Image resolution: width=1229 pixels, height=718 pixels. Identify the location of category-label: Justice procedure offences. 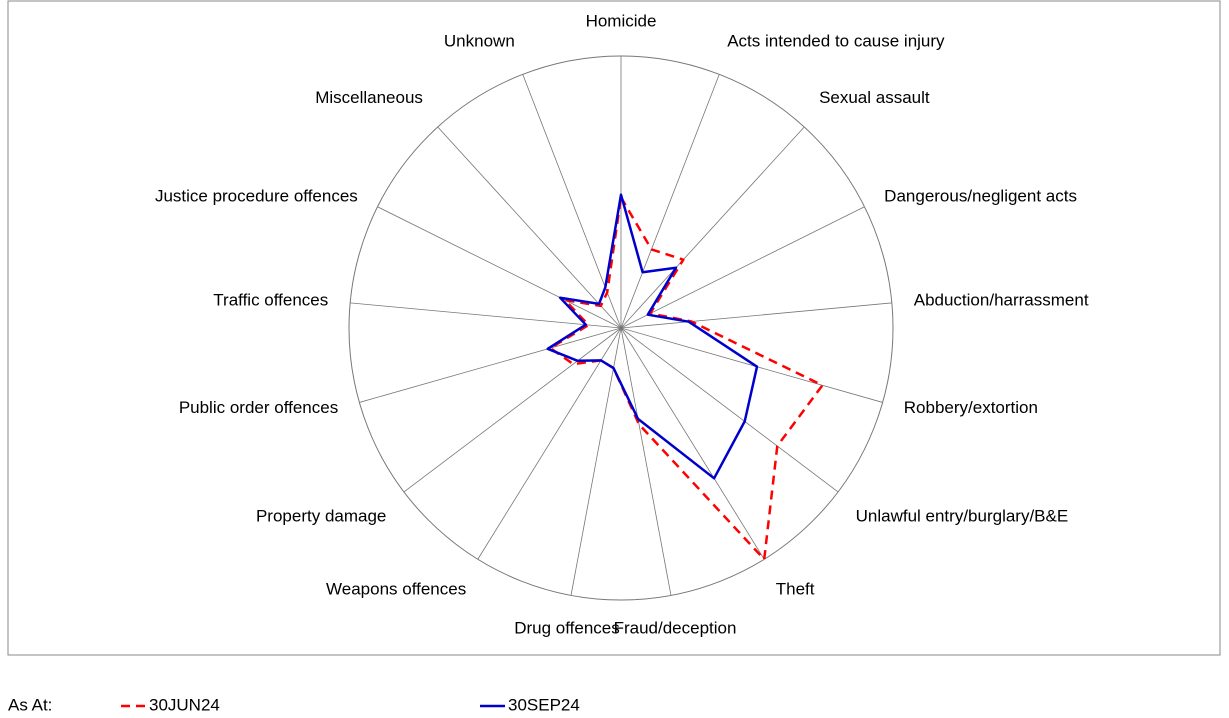
(256, 195).